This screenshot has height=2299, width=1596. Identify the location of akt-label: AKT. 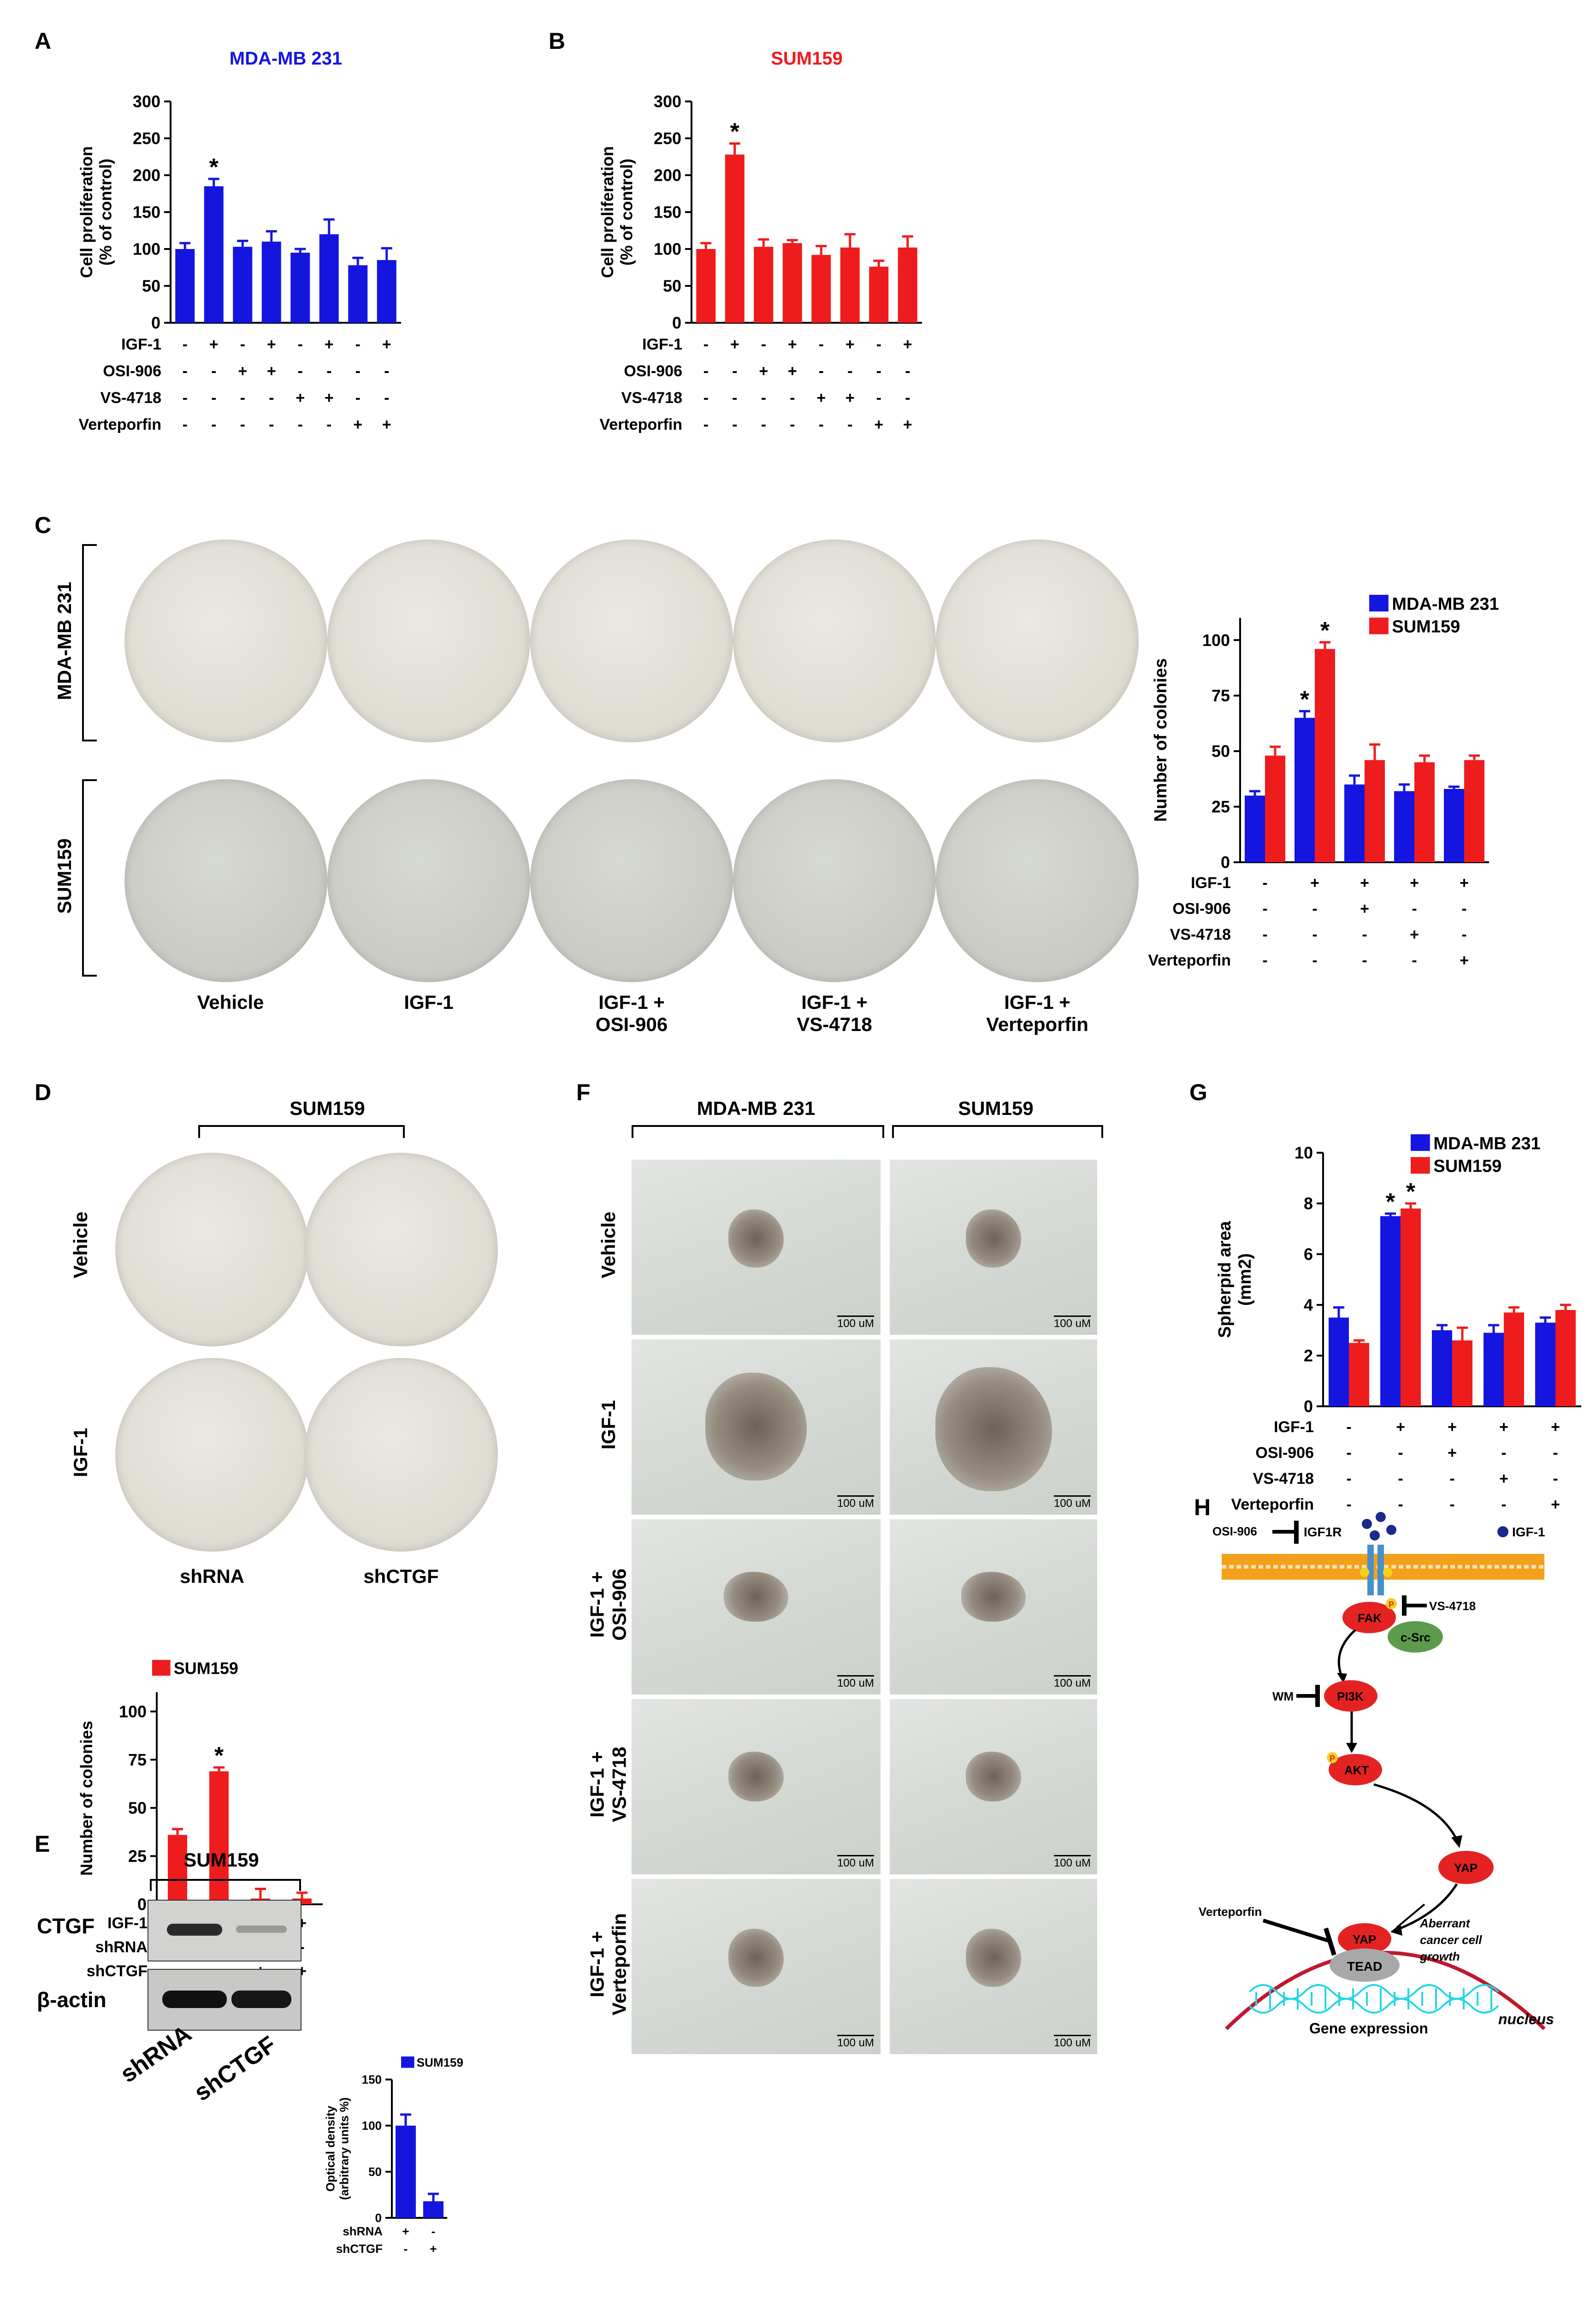
(1356, 1770).